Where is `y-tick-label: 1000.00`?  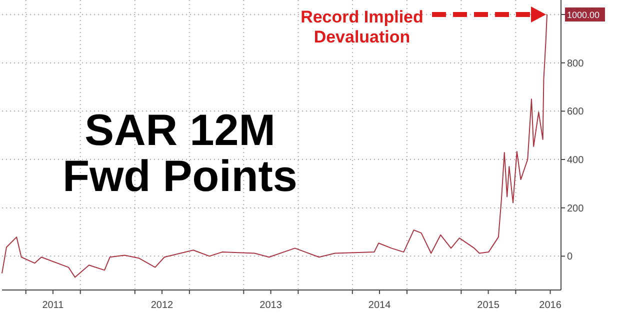 y-tick-label: 1000.00 is located at coordinates (583, 15).